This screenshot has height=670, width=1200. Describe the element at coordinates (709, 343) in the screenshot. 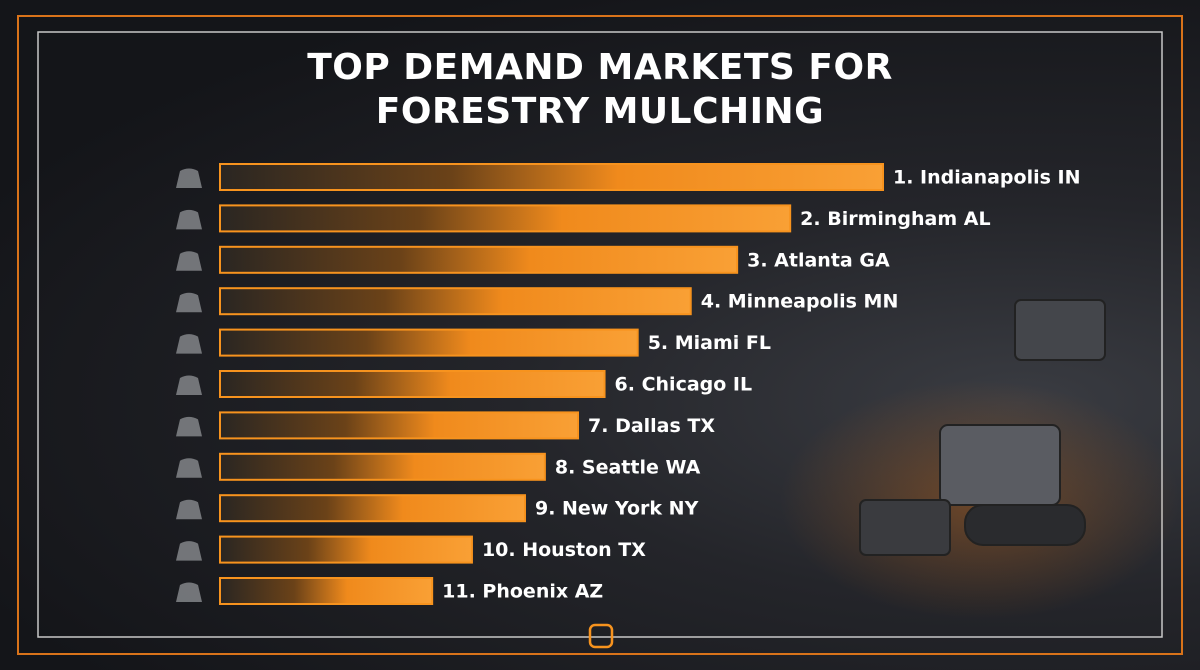

I see `bar-label: 5. Miami FL` at that location.